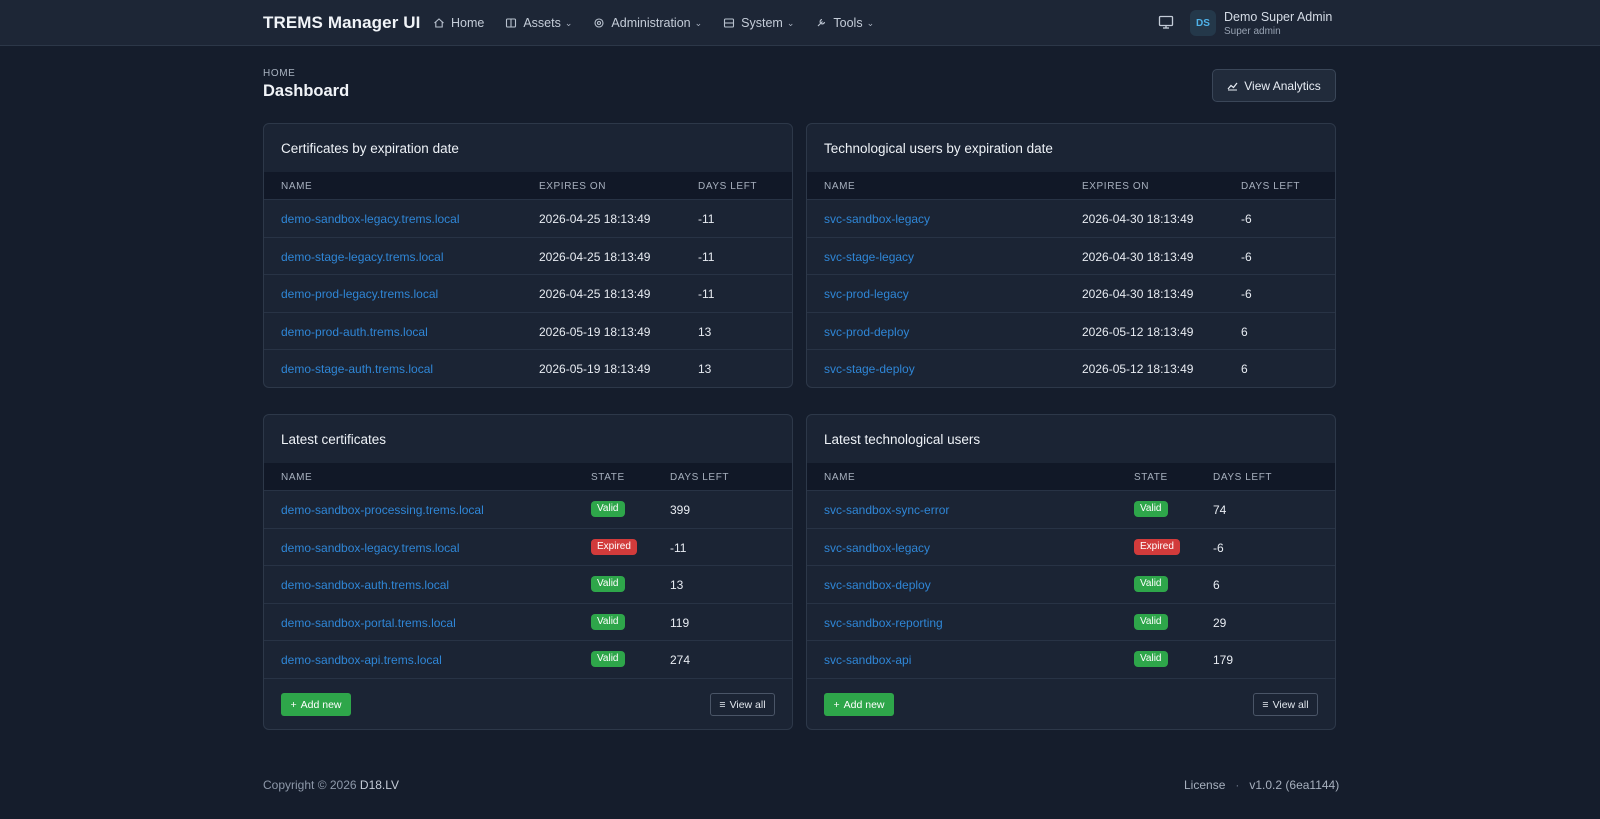 The image size is (1600, 819). Describe the element at coordinates (1220, 510) in the screenshot. I see `days-left: 74` at that location.